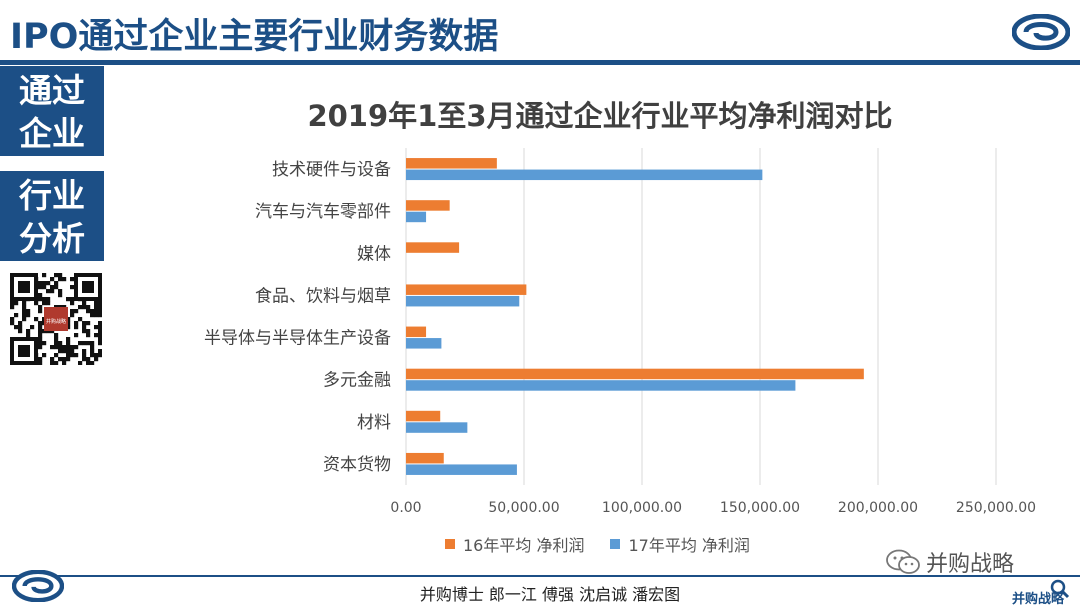 The width and height of the screenshot is (1080, 608). What do you see at coordinates (254, 37) in the screenshot?
I see `page-title: IPO通过企业主要行业财务数据` at bounding box center [254, 37].